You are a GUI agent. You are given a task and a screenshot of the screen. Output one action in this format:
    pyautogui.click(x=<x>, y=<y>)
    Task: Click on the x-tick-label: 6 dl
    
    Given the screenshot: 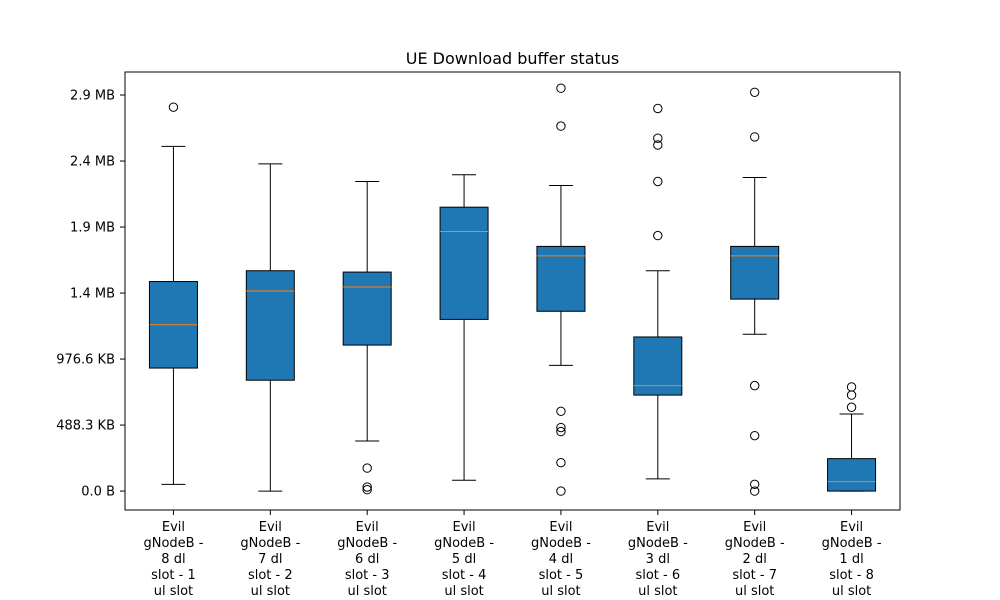 What is the action you would take?
    pyautogui.click(x=367, y=559)
    